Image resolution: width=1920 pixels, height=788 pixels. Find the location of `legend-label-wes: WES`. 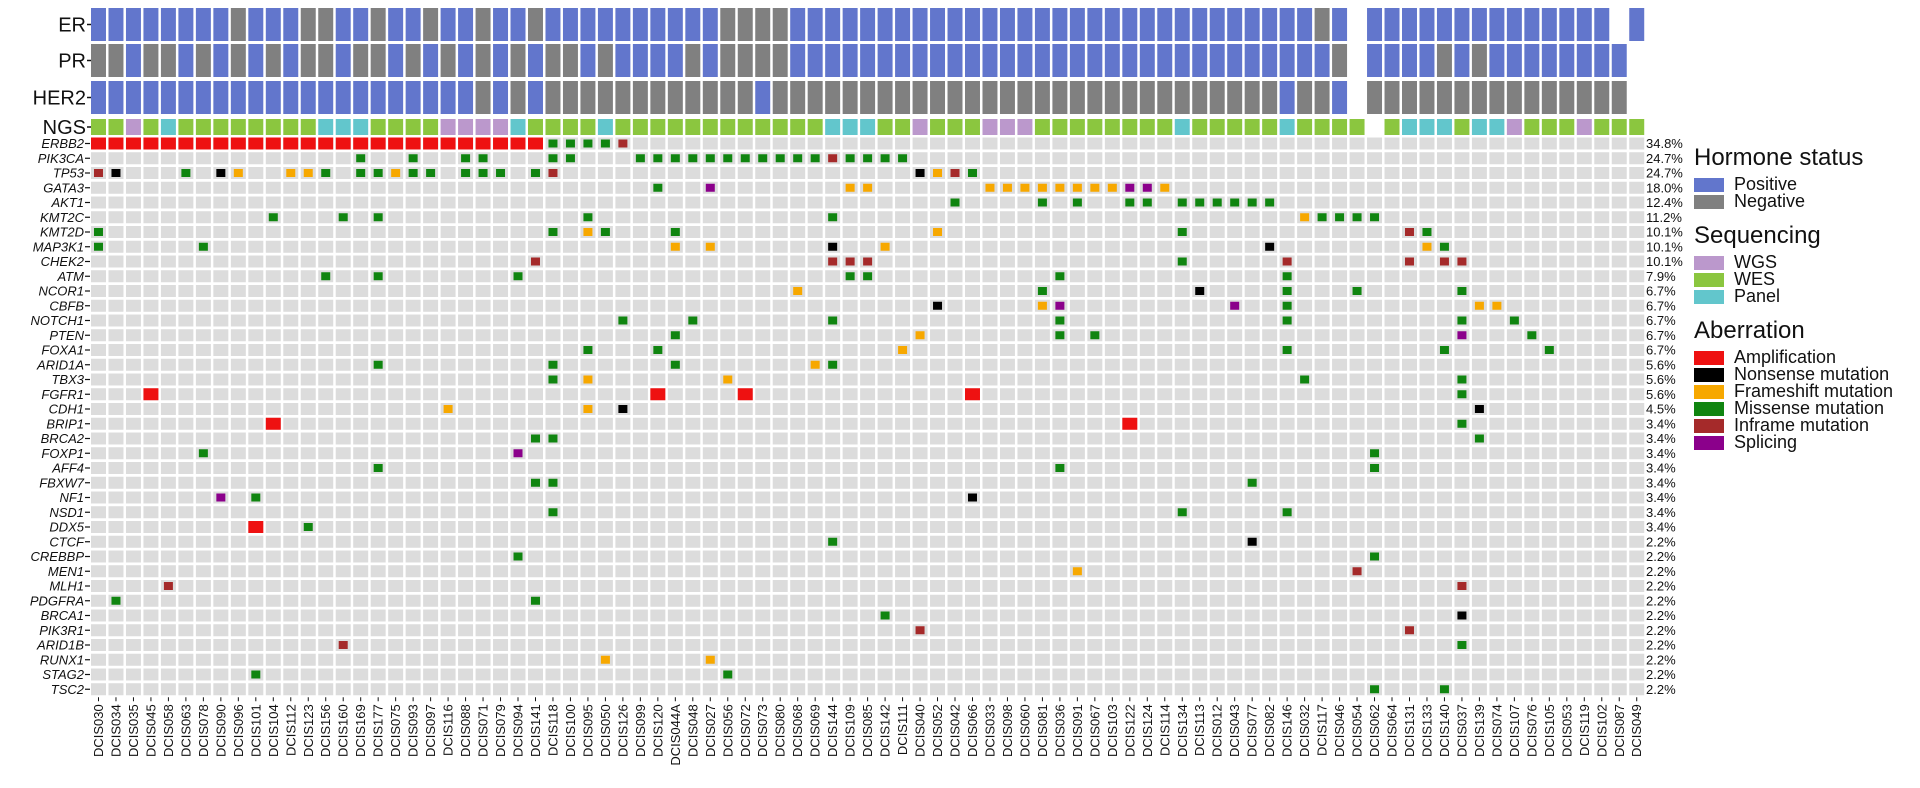

legend-label-wes: WES is located at coordinates (1755, 279).